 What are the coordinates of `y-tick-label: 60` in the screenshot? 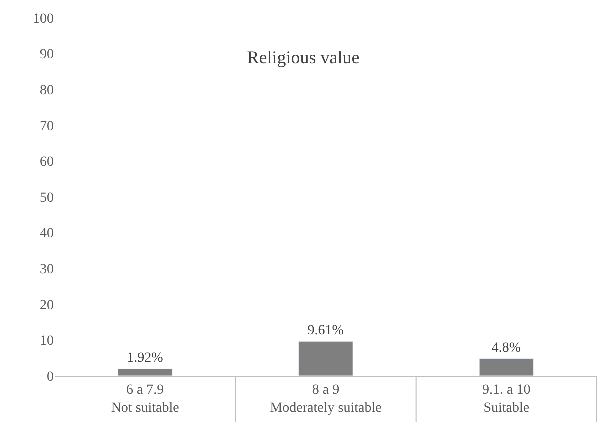 It's located at (47, 162).